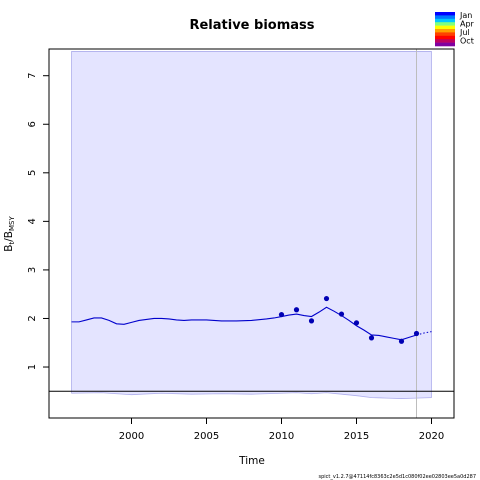 This screenshot has height=480, width=480. I want to click on y-axis: 1 2 3 4 5 6 7, so click(38, 221).